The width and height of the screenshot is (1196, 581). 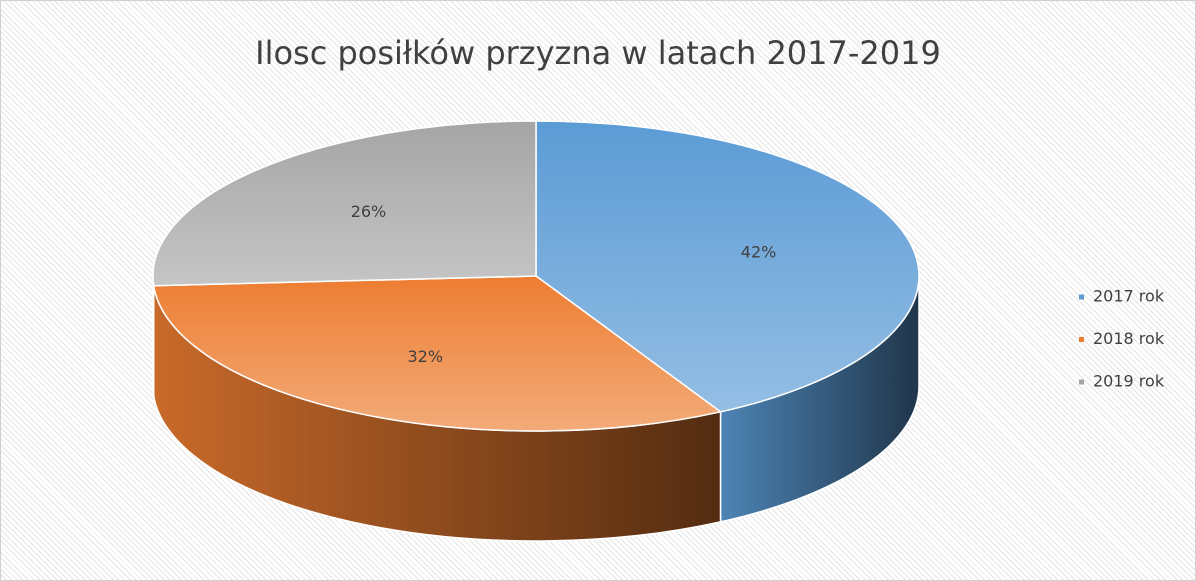 I want to click on data-label: 32%, so click(x=426, y=356).